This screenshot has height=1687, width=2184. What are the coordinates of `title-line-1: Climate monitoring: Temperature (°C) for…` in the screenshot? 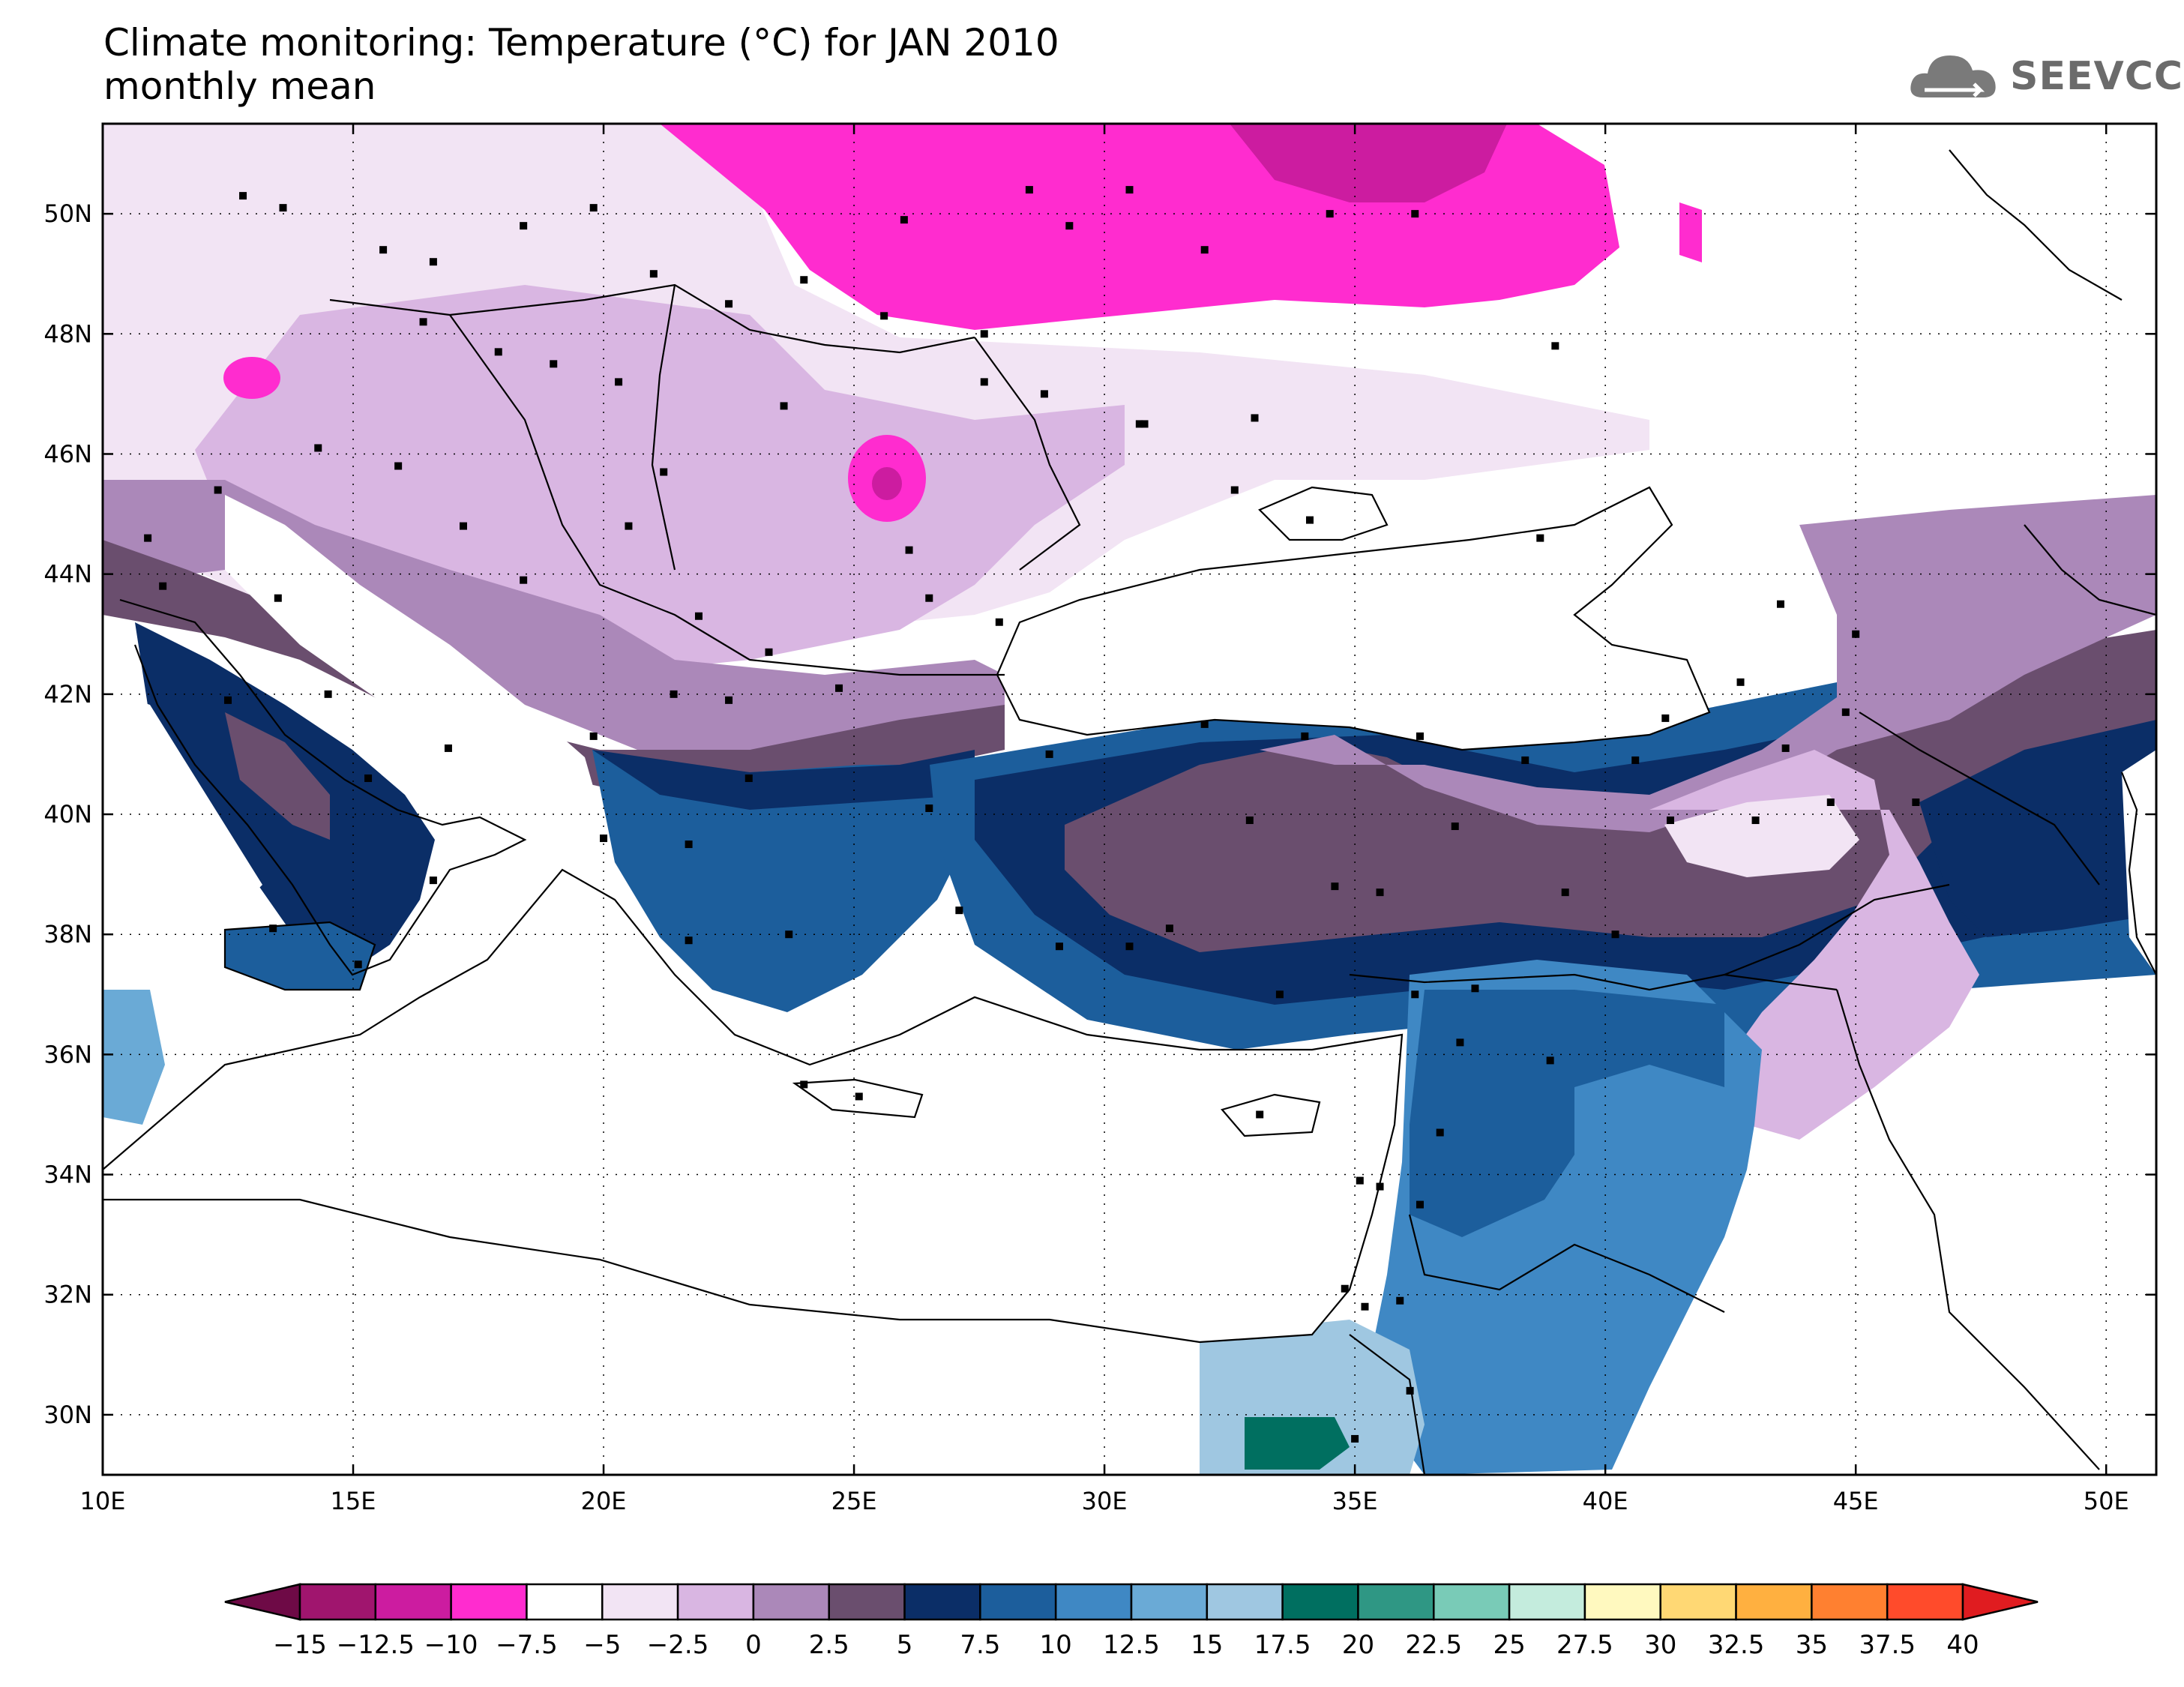 It's located at (581, 42).